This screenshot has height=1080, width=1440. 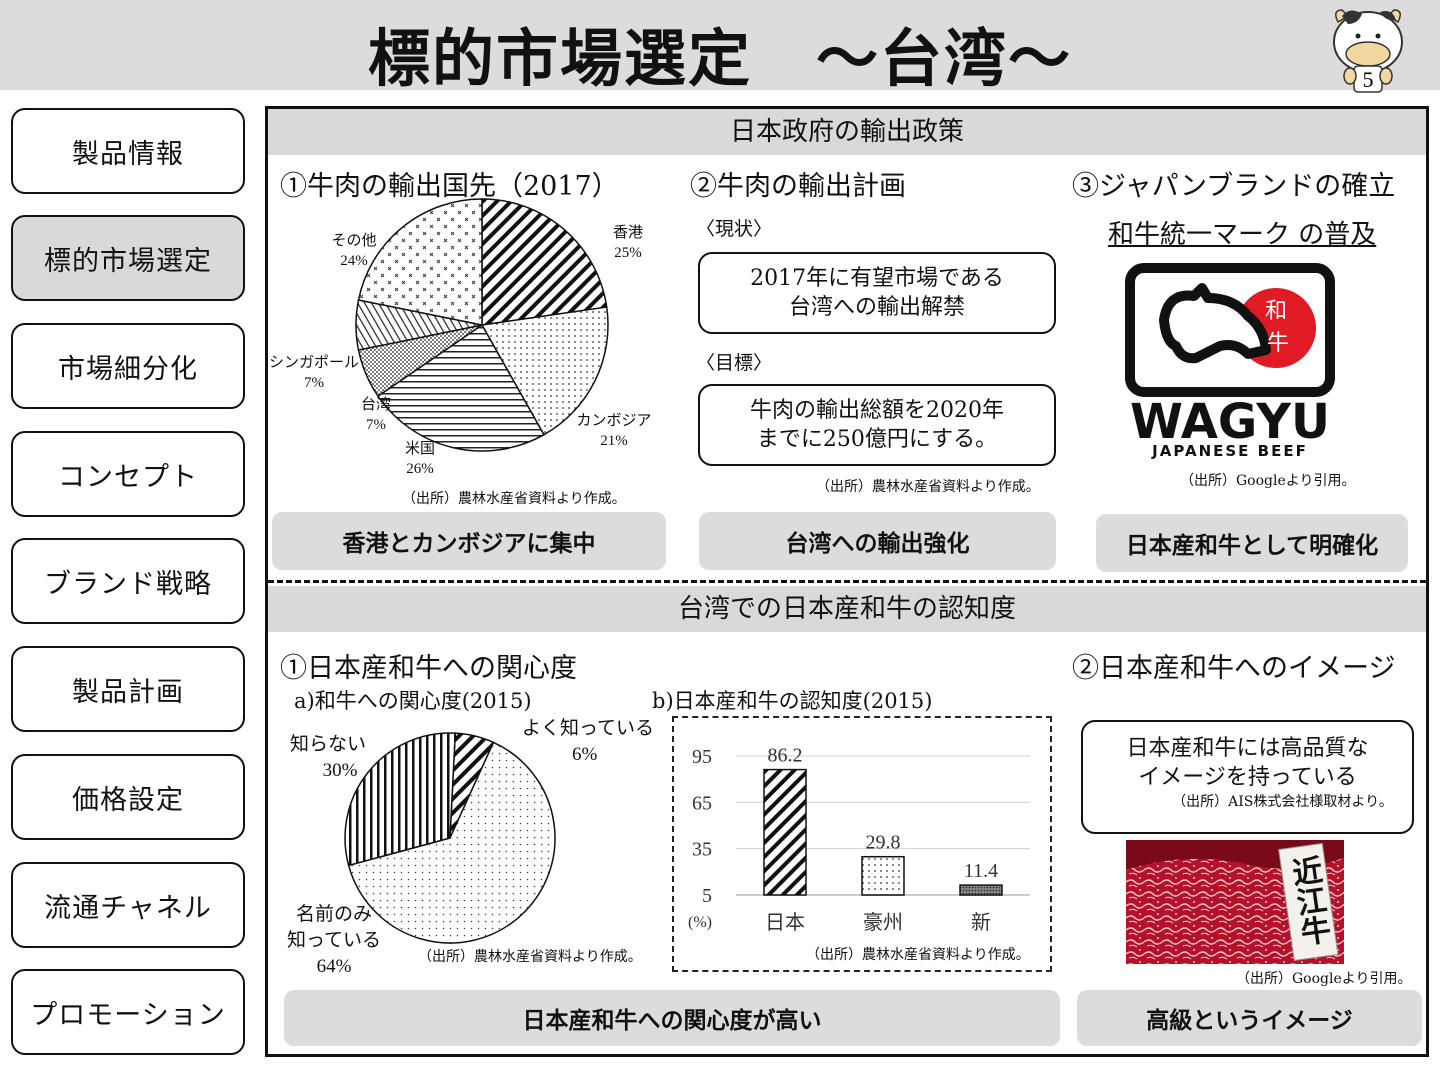 I want to click on sidebar-item-distribution: 流通チャネル, so click(x=128, y=905).